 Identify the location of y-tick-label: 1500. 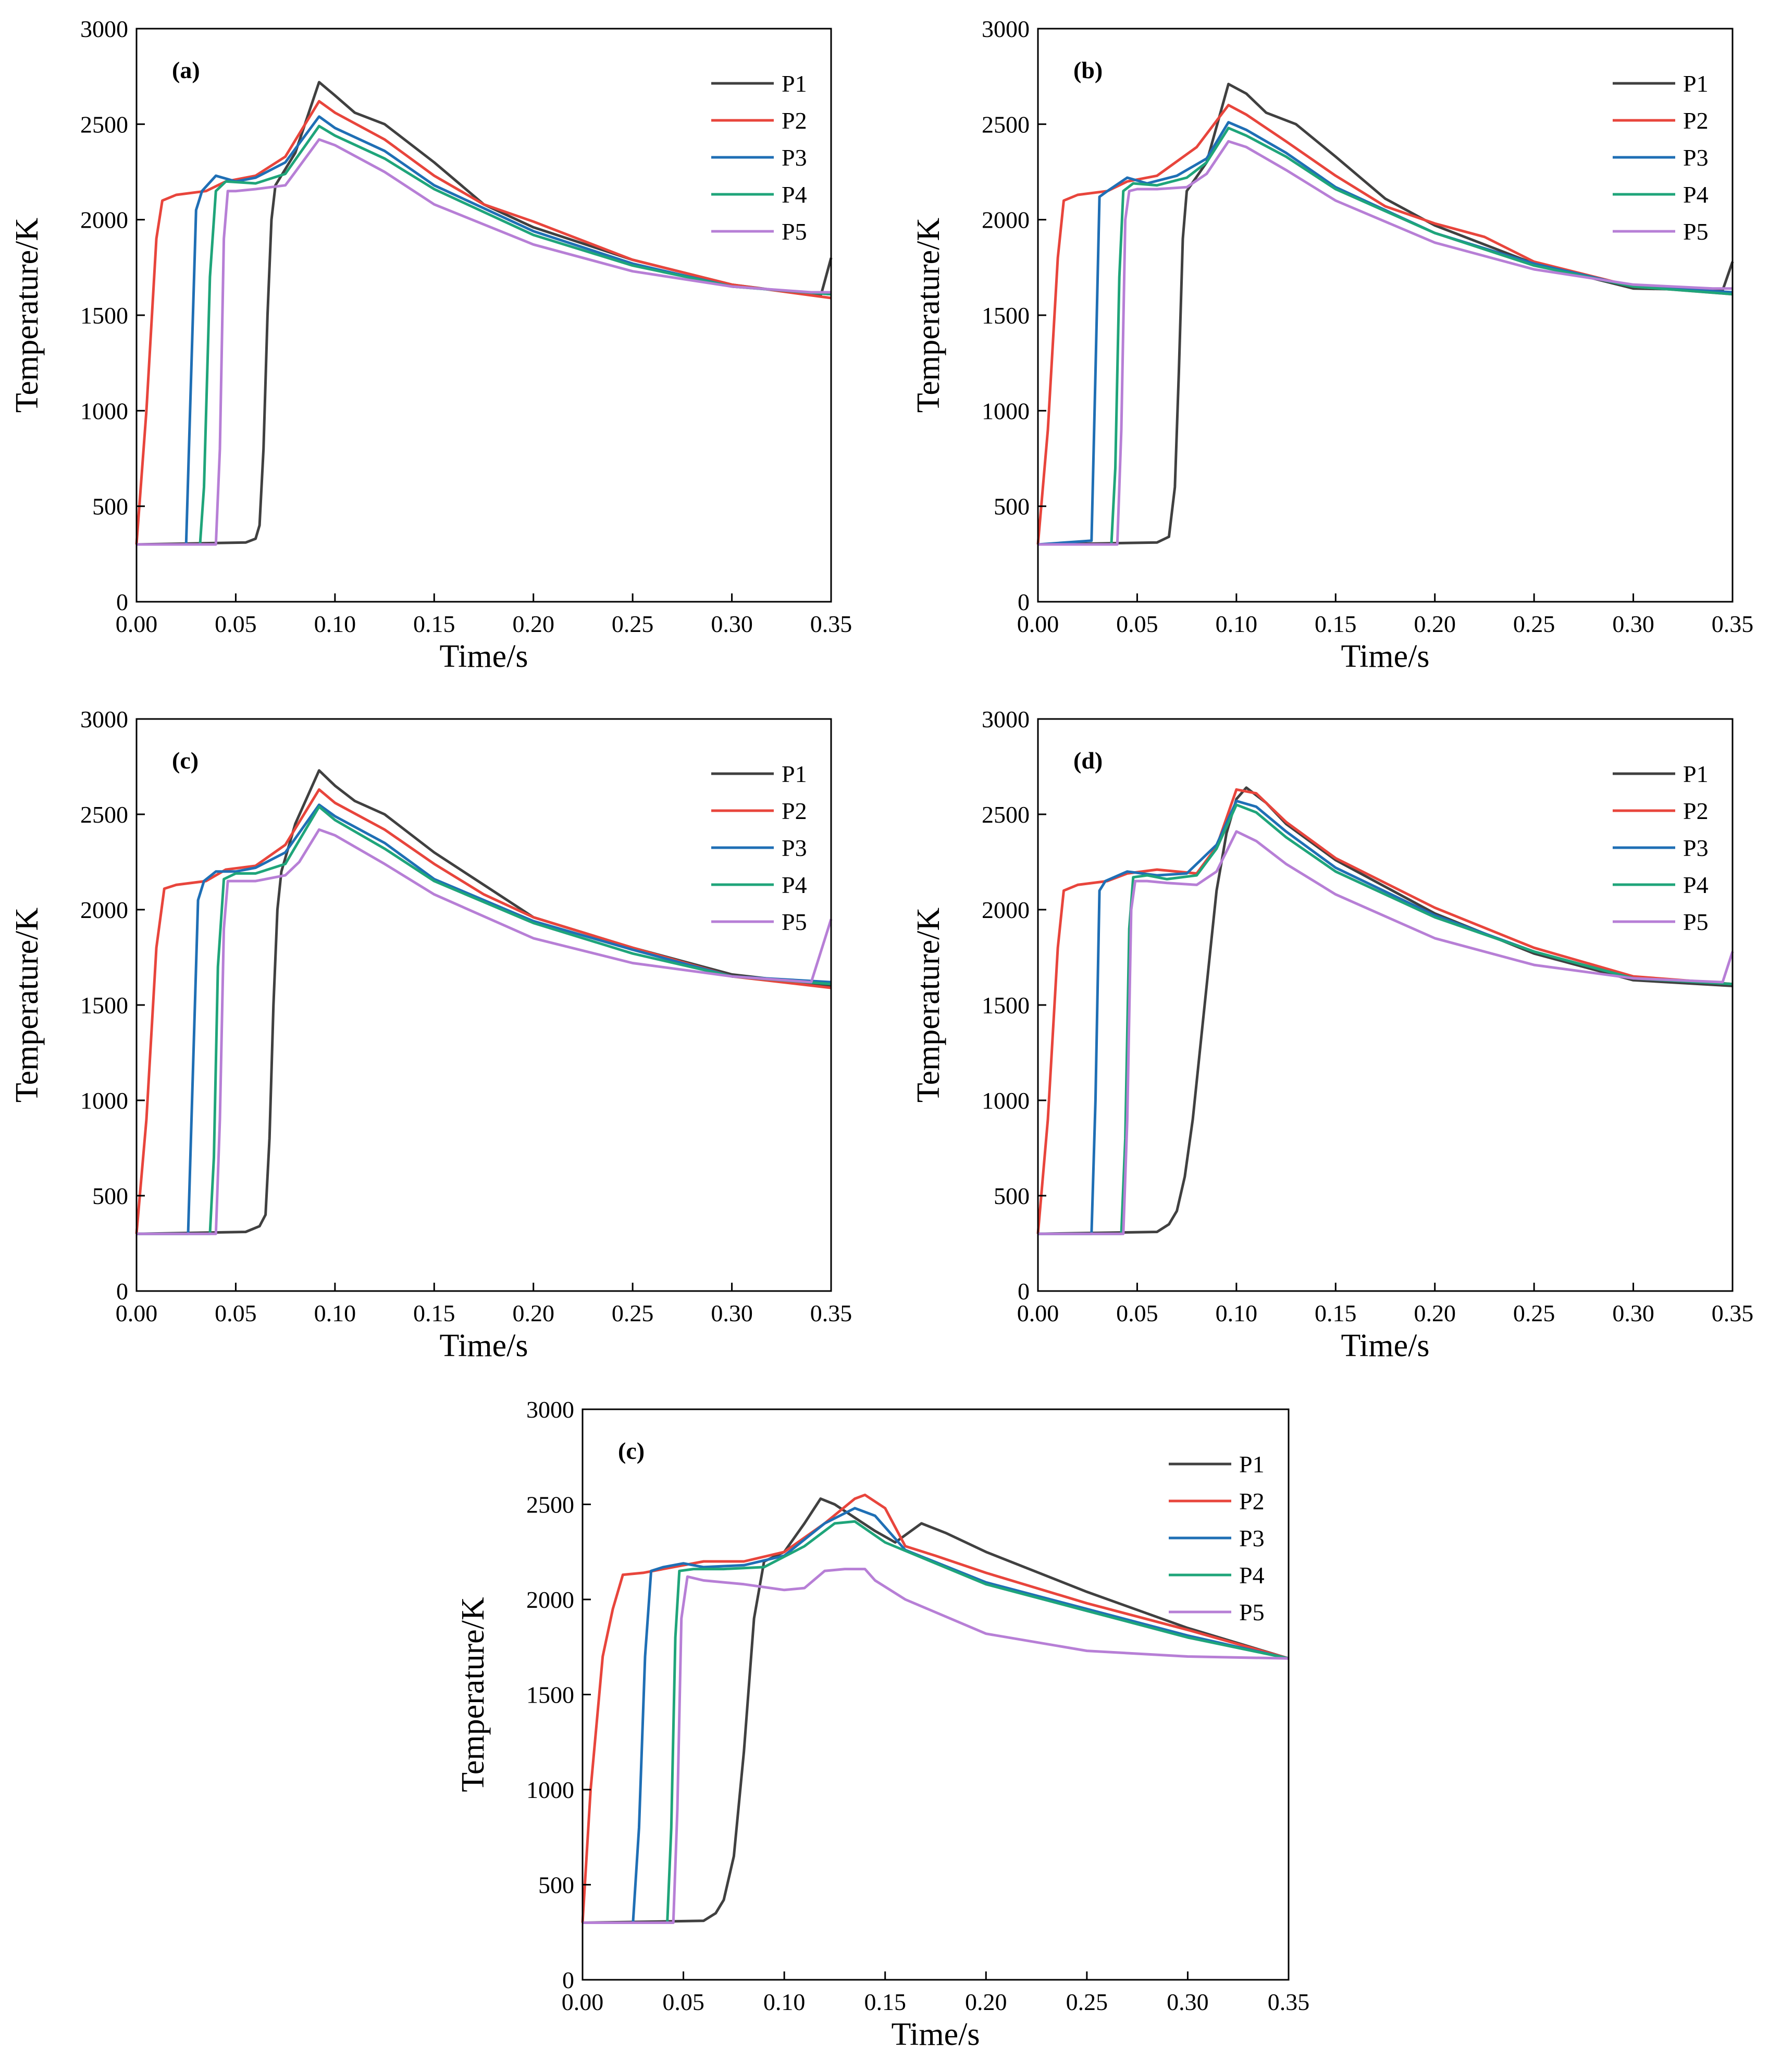
(104, 1005).